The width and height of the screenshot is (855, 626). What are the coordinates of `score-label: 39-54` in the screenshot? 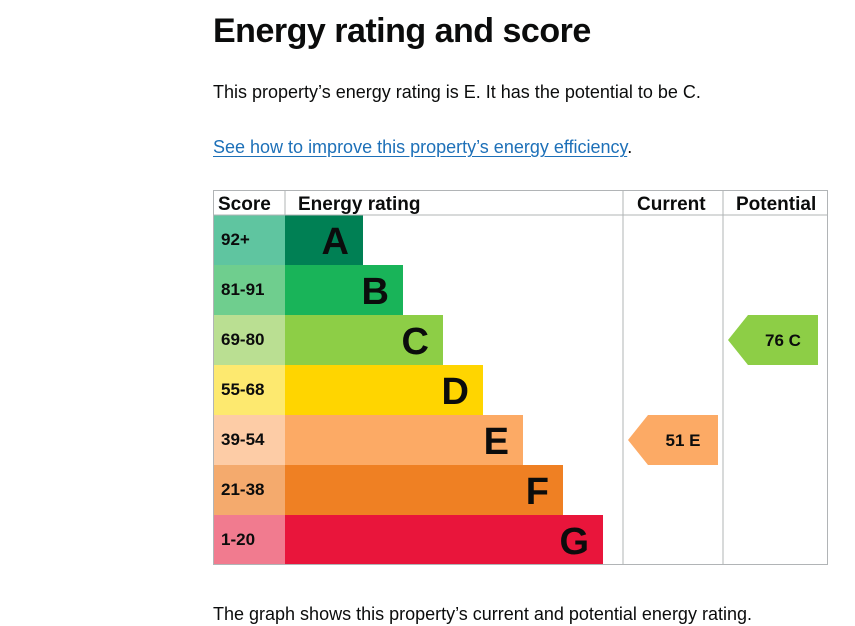 It's located at (243, 439).